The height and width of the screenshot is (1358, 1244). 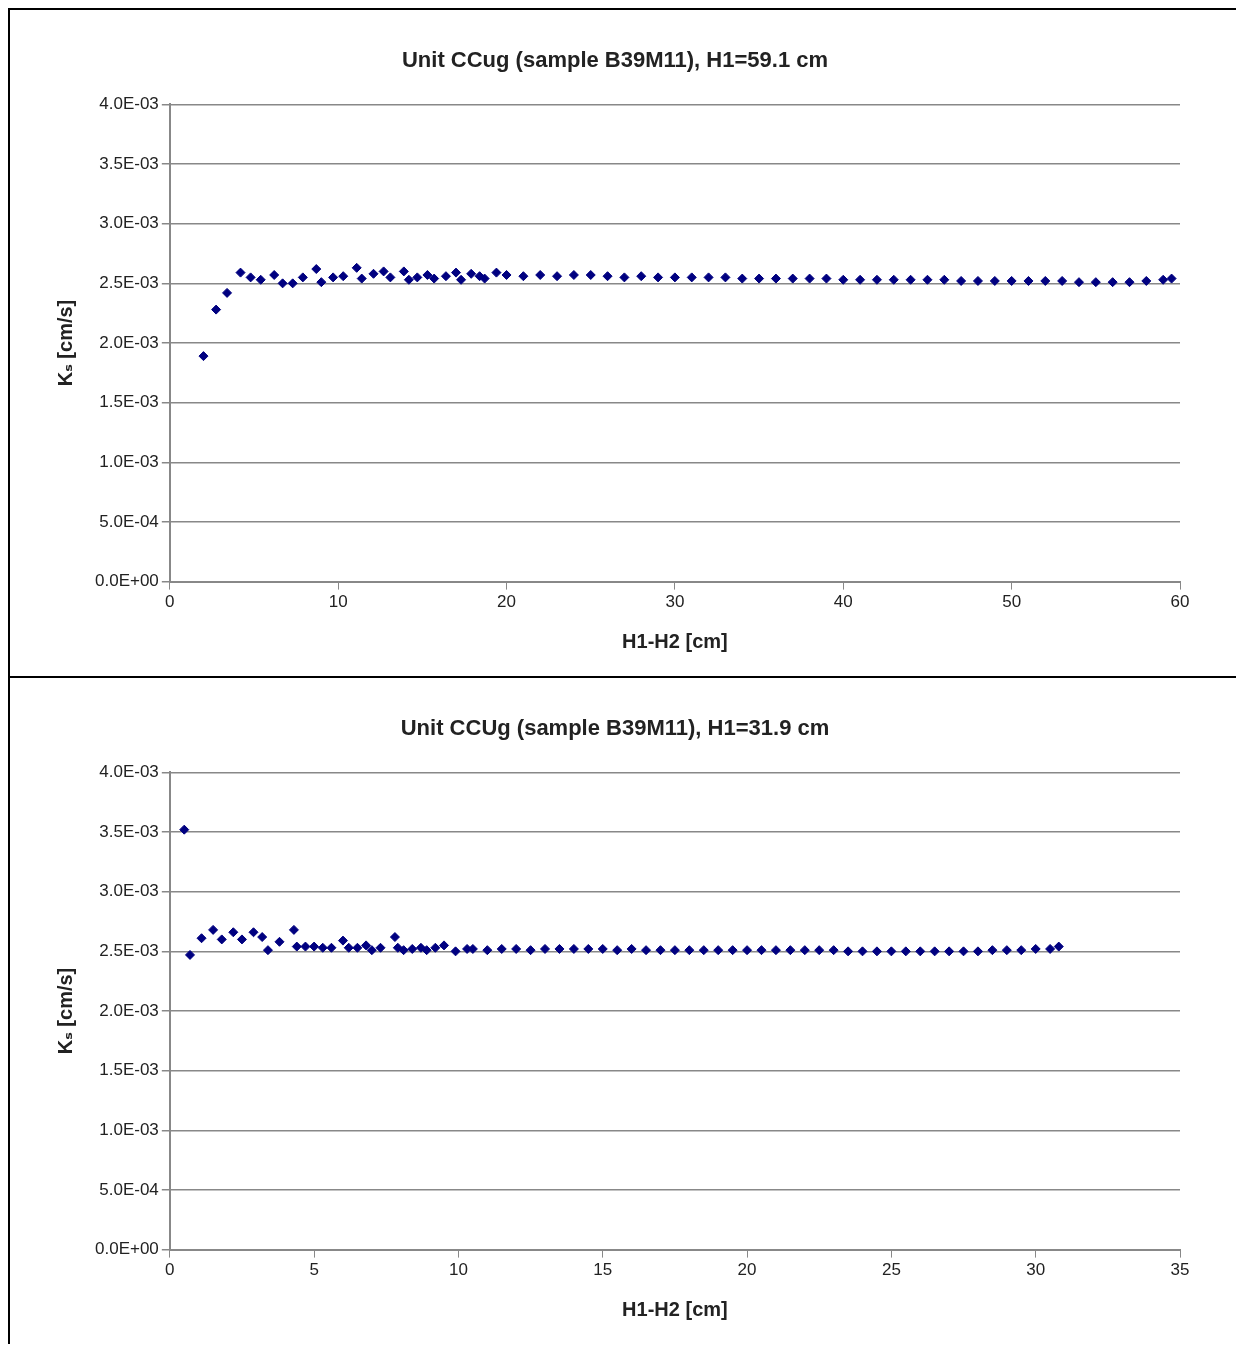 I want to click on chart-title: Unit CCug (sample B39M11), H1=59.1 cm, so click(x=615, y=60).